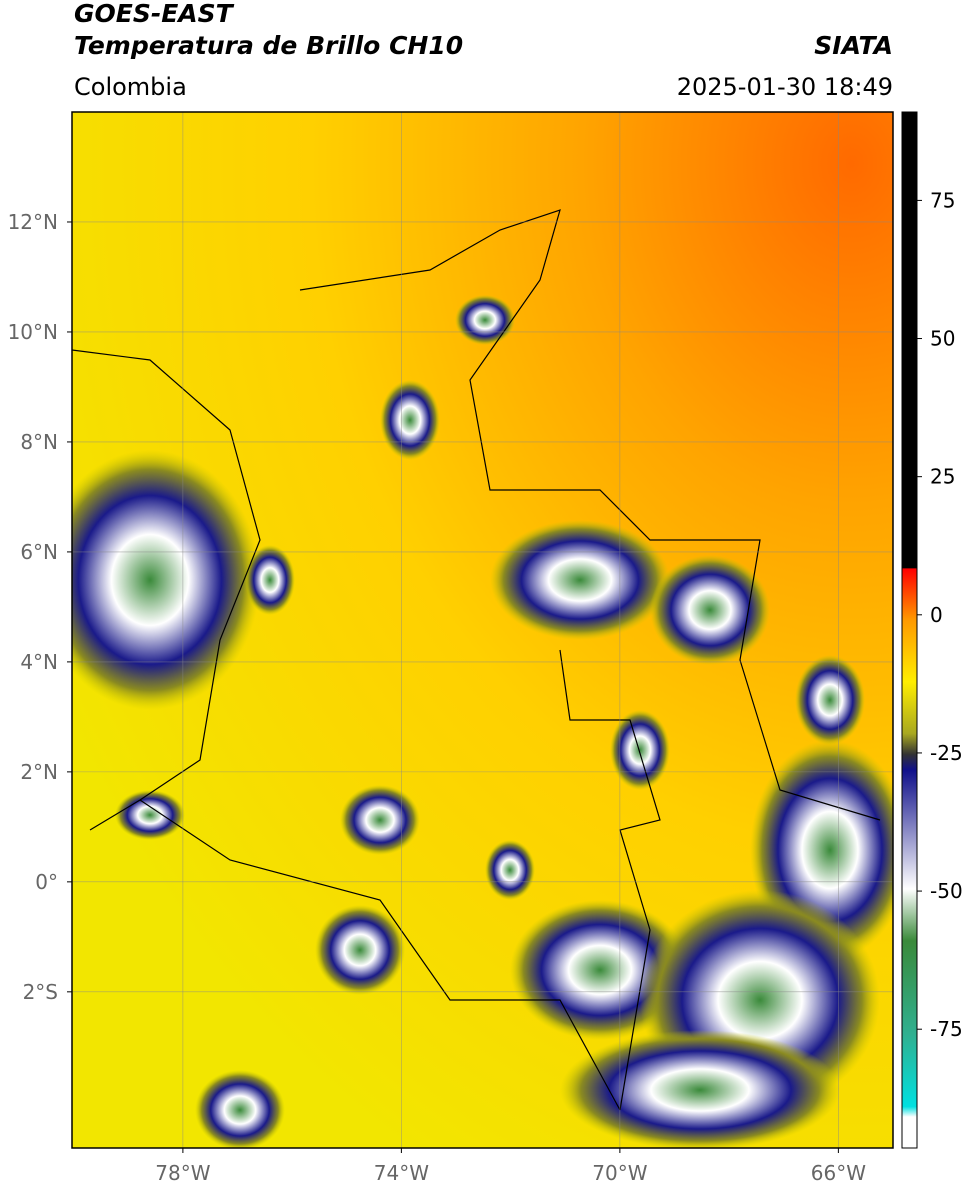 The image size is (966, 1190). I want to click on y-tick-label: 2°S, so click(40, 992).